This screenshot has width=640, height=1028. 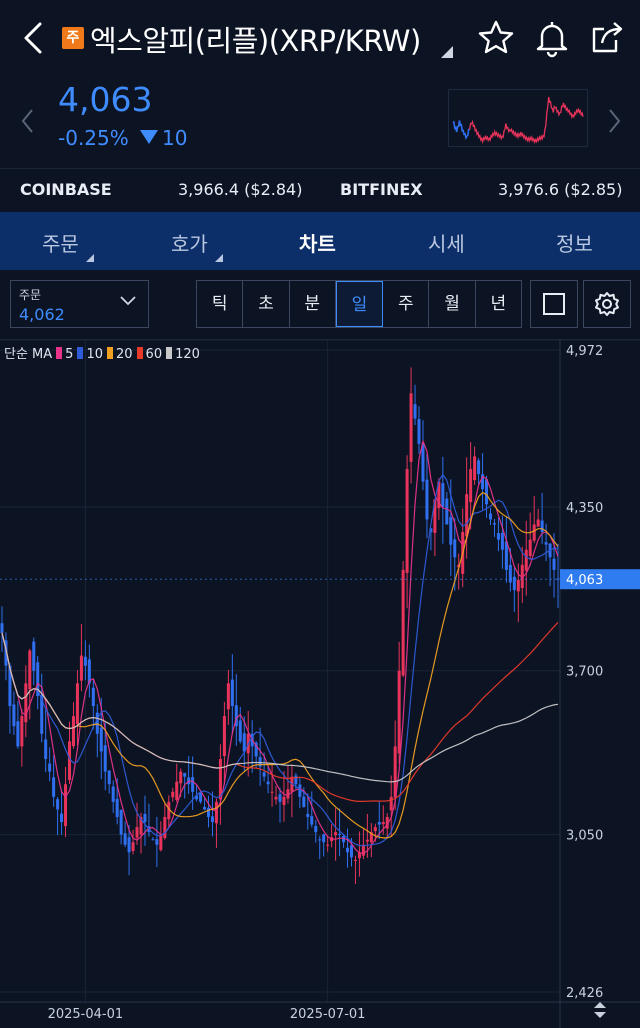 I want to click on tab-corner-icon, so click(x=219, y=258).